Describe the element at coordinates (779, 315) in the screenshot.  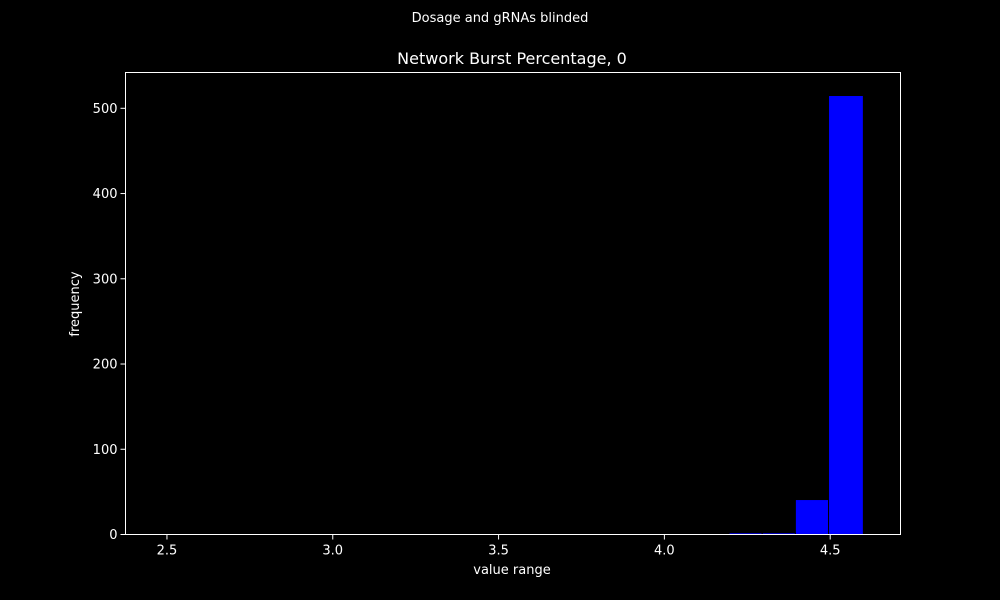
I see `bars-group` at that location.